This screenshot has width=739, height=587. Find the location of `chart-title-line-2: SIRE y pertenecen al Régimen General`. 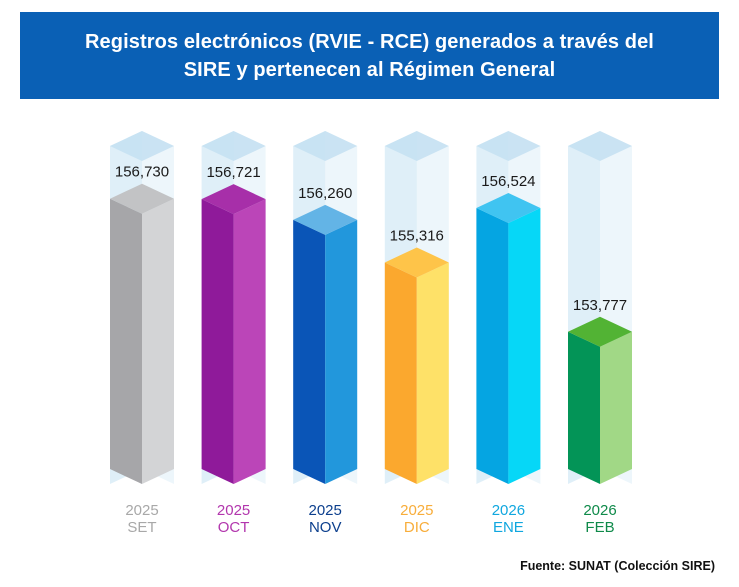

chart-title-line-2: SIRE y pertenecen al Régimen General is located at coordinates (369, 69).